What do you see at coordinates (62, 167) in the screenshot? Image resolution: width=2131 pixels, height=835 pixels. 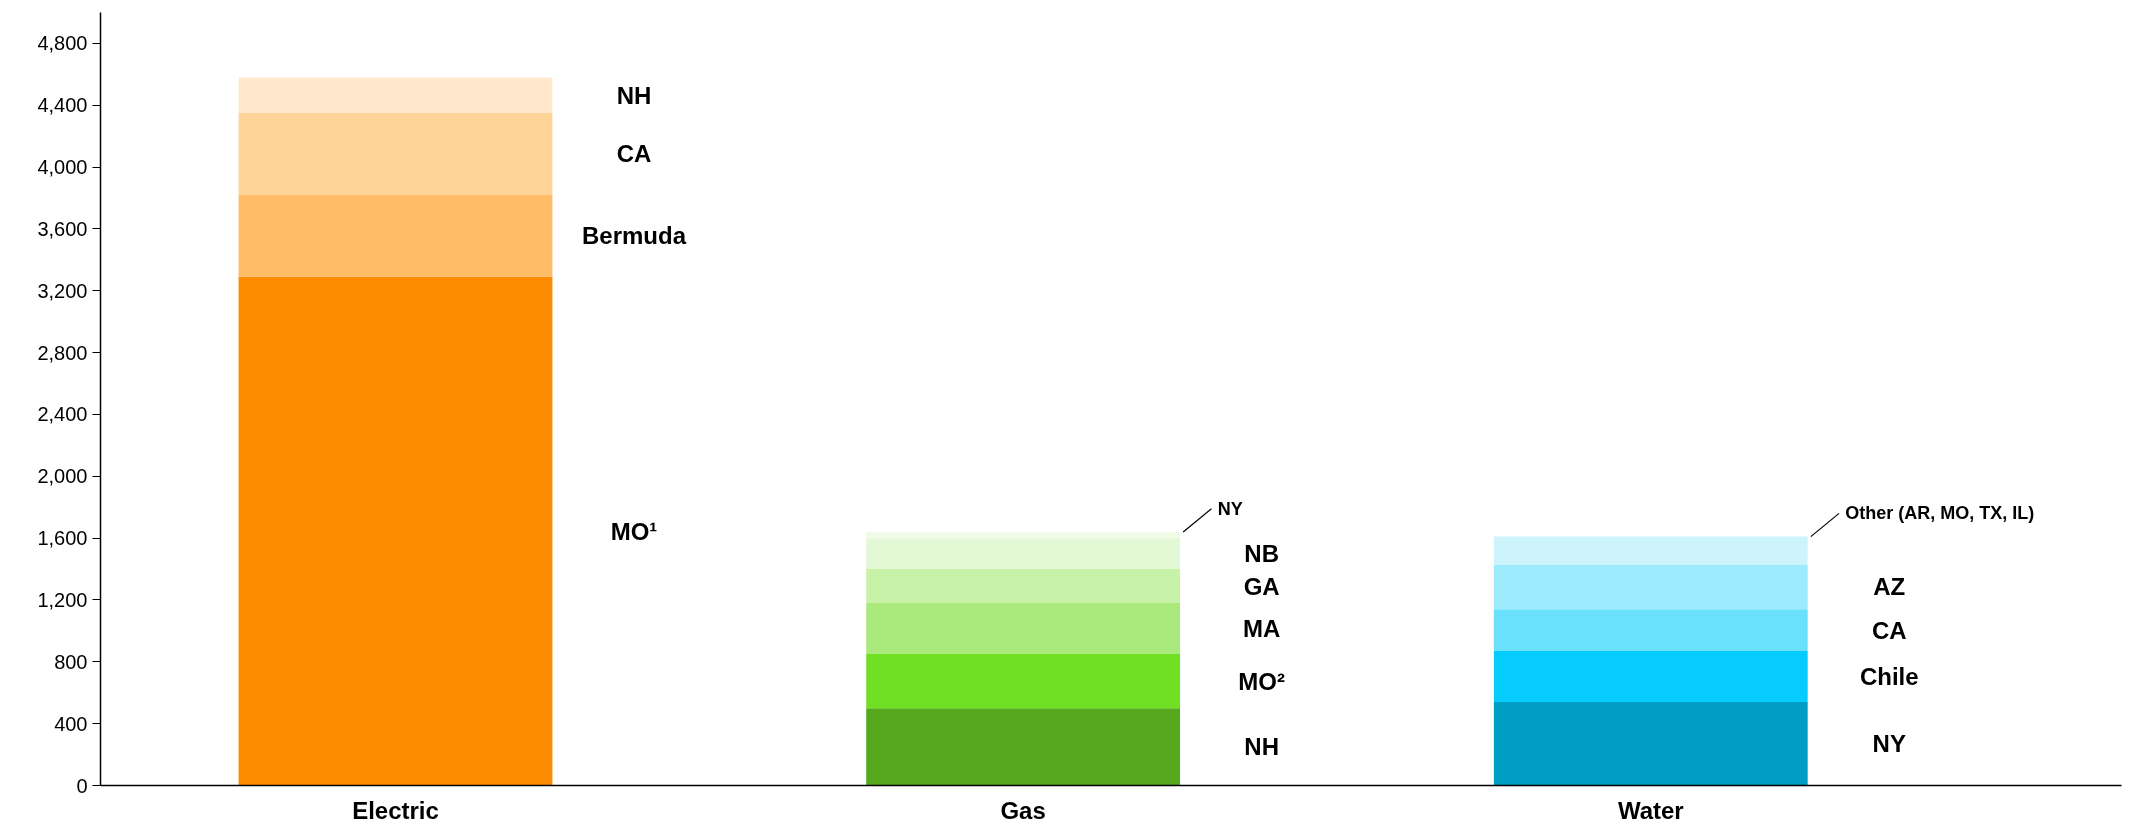 I see `y-tick-label: 4,000` at bounding box center [62, 167].